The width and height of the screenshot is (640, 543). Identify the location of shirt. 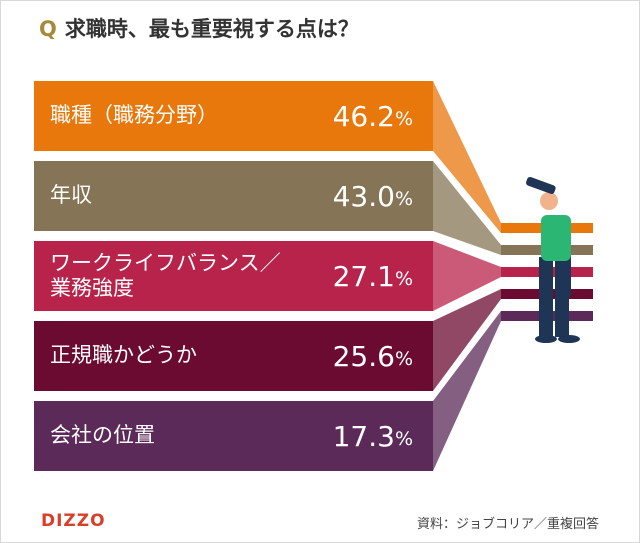
(556, 238).